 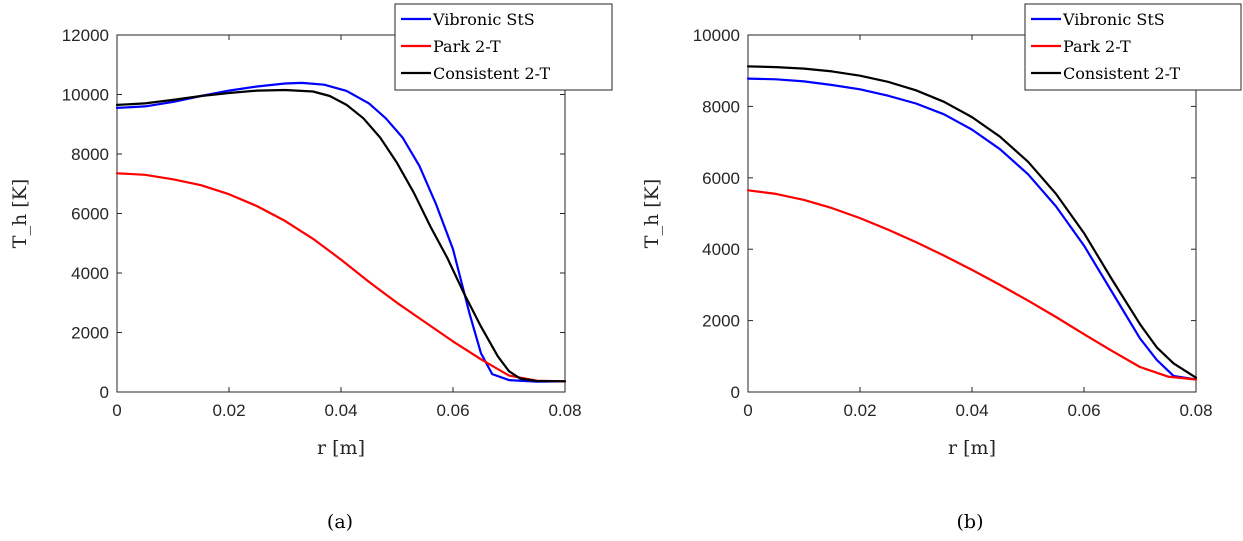 I want to click on panel-caption: (a), so click(x=340, y=522).